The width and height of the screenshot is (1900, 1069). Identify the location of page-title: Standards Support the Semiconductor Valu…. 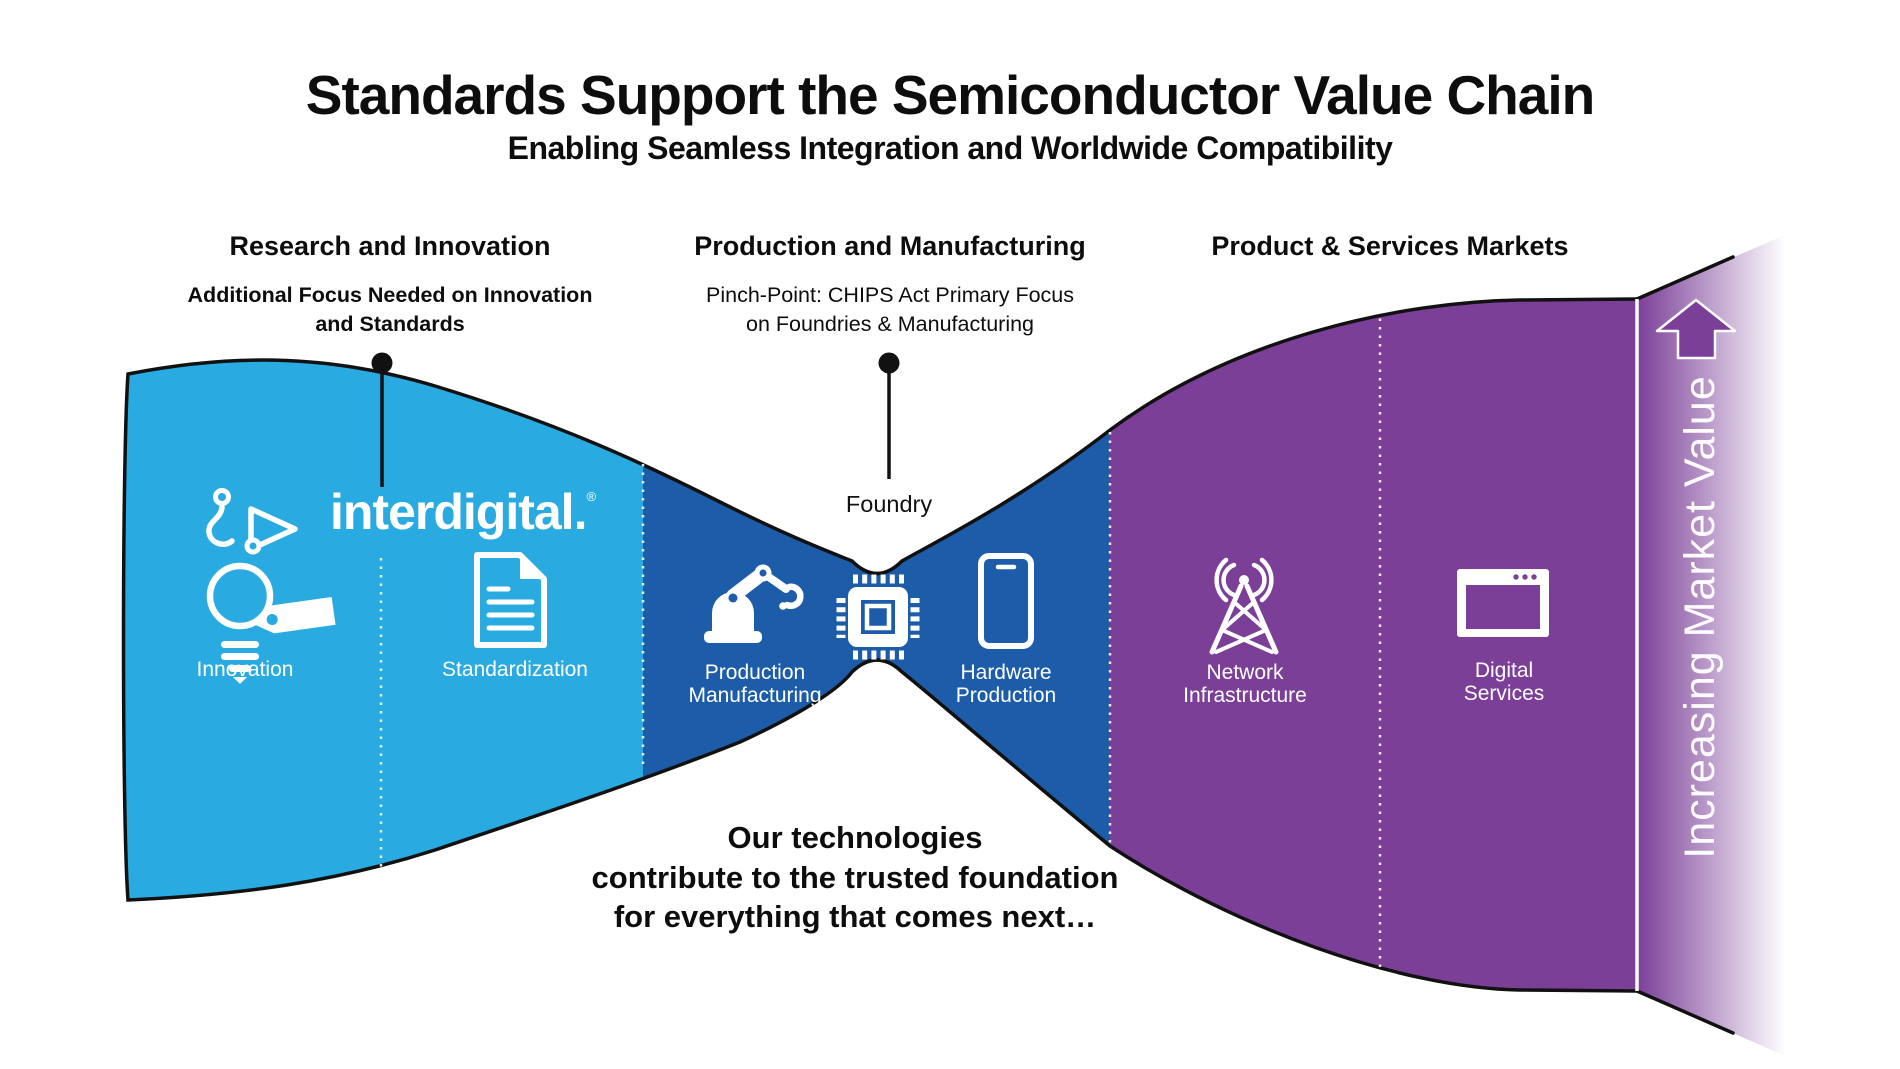
(950, 95).